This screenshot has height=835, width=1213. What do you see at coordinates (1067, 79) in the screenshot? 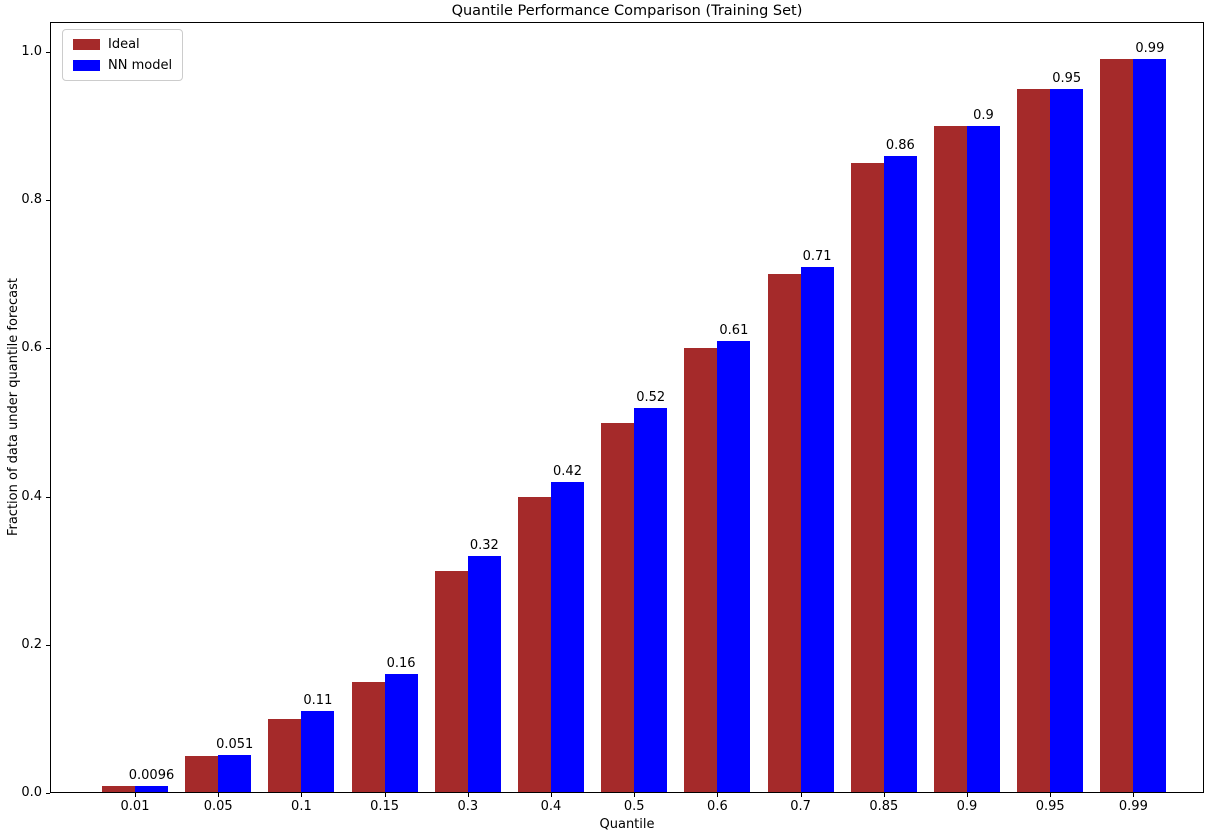
I see `bar-value-label: 0.95` at bounding box center [1067, 79].